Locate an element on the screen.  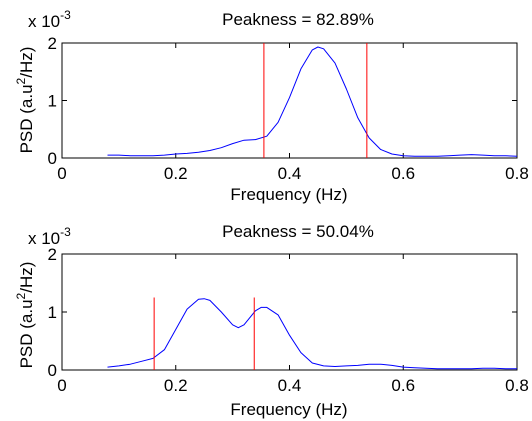
top-x-tick-label: 0.2 is located at coordinates (176, 173).